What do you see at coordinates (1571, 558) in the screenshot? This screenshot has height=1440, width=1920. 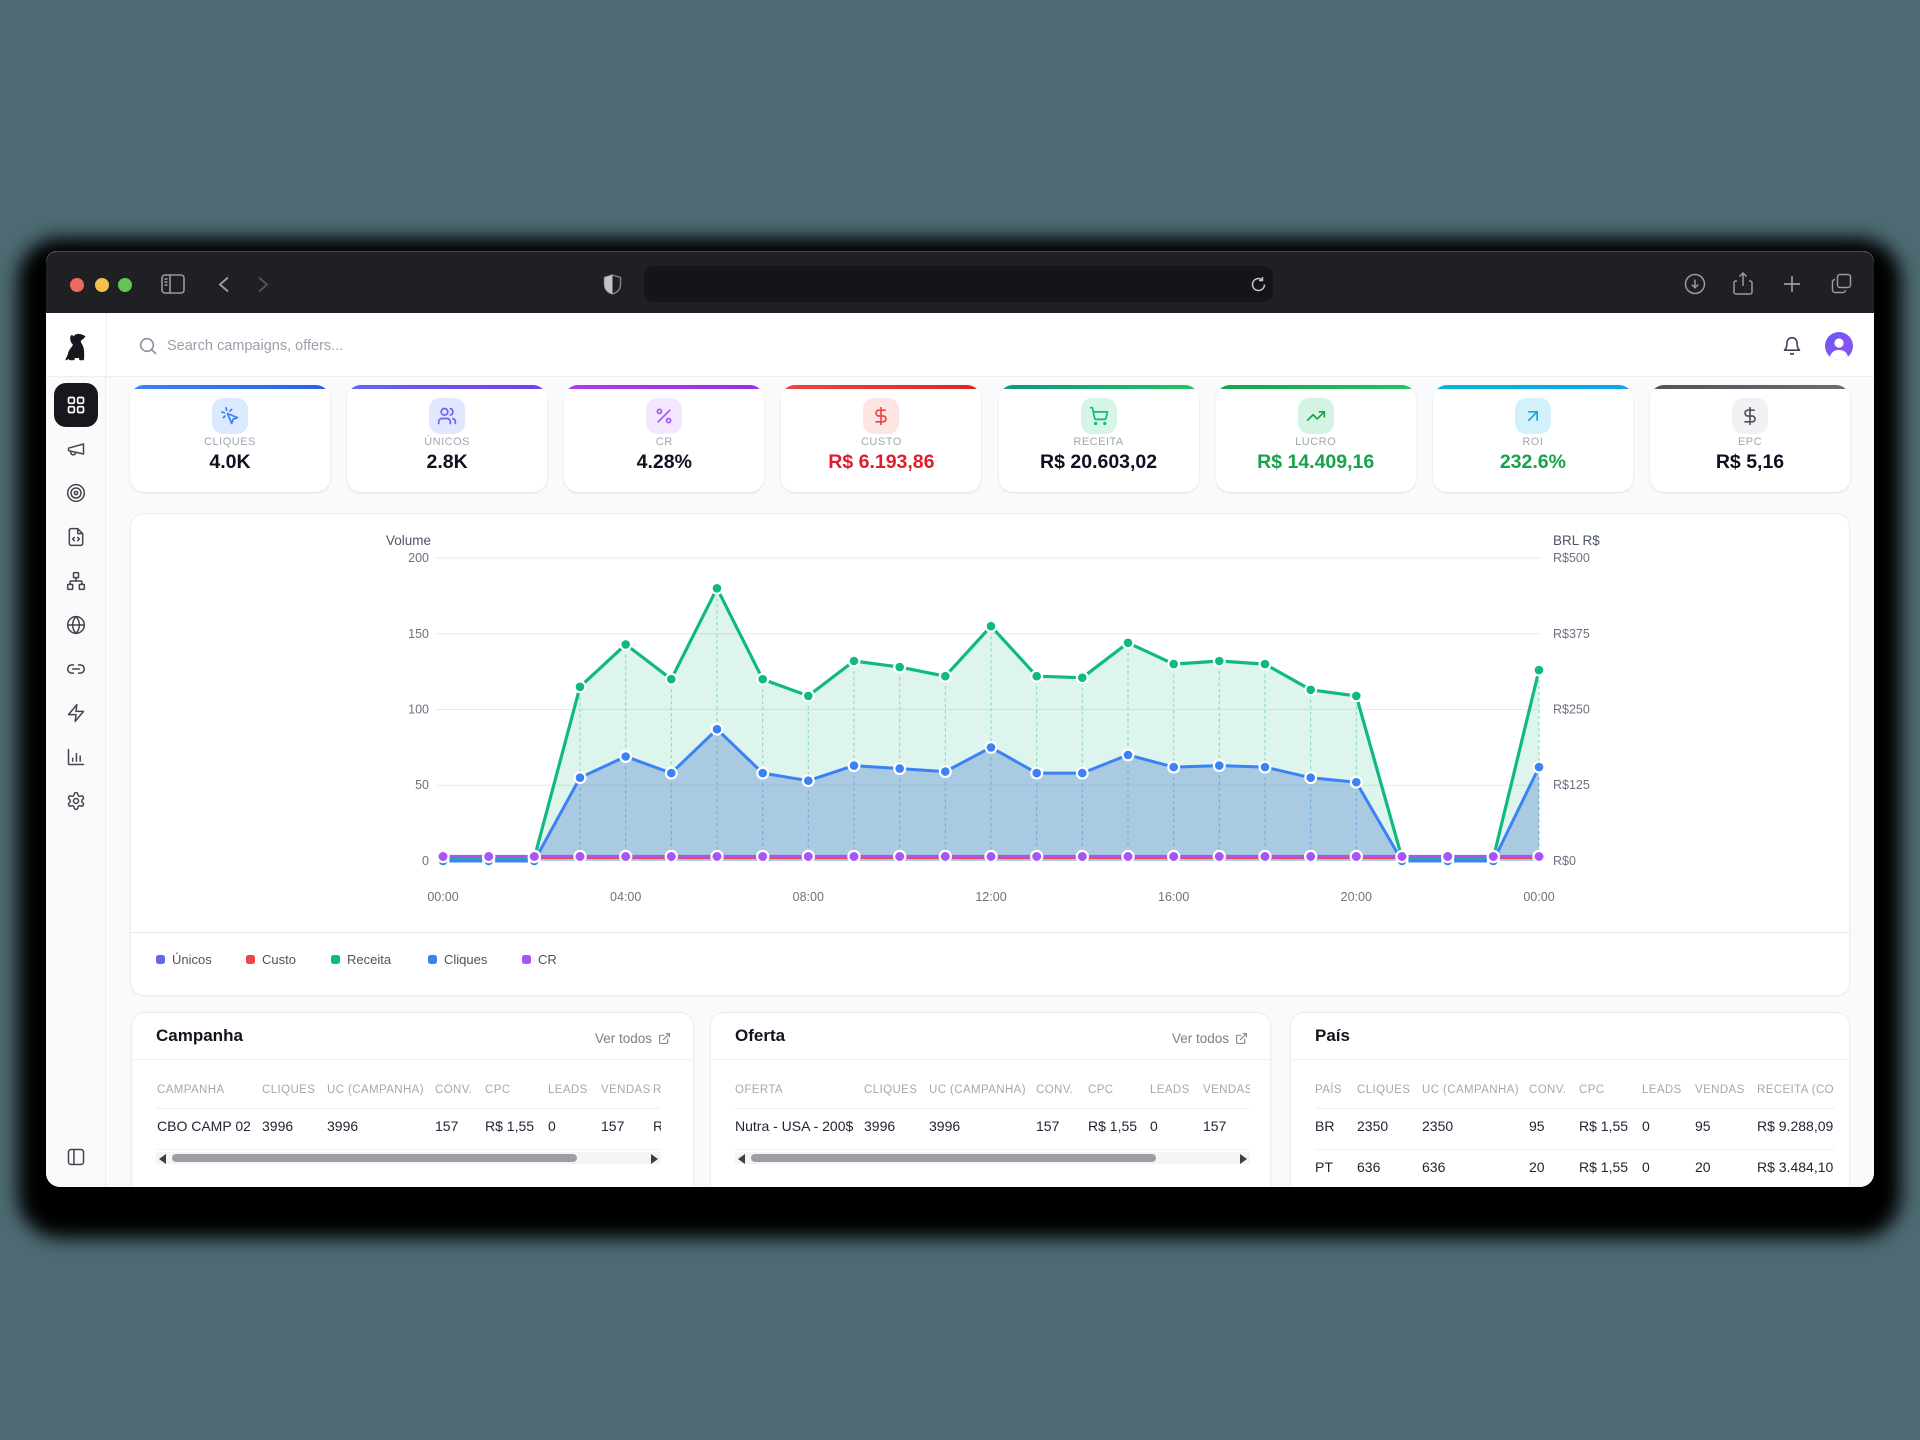 I see `svg-text: R$500` at bounding box center [1571, 558].